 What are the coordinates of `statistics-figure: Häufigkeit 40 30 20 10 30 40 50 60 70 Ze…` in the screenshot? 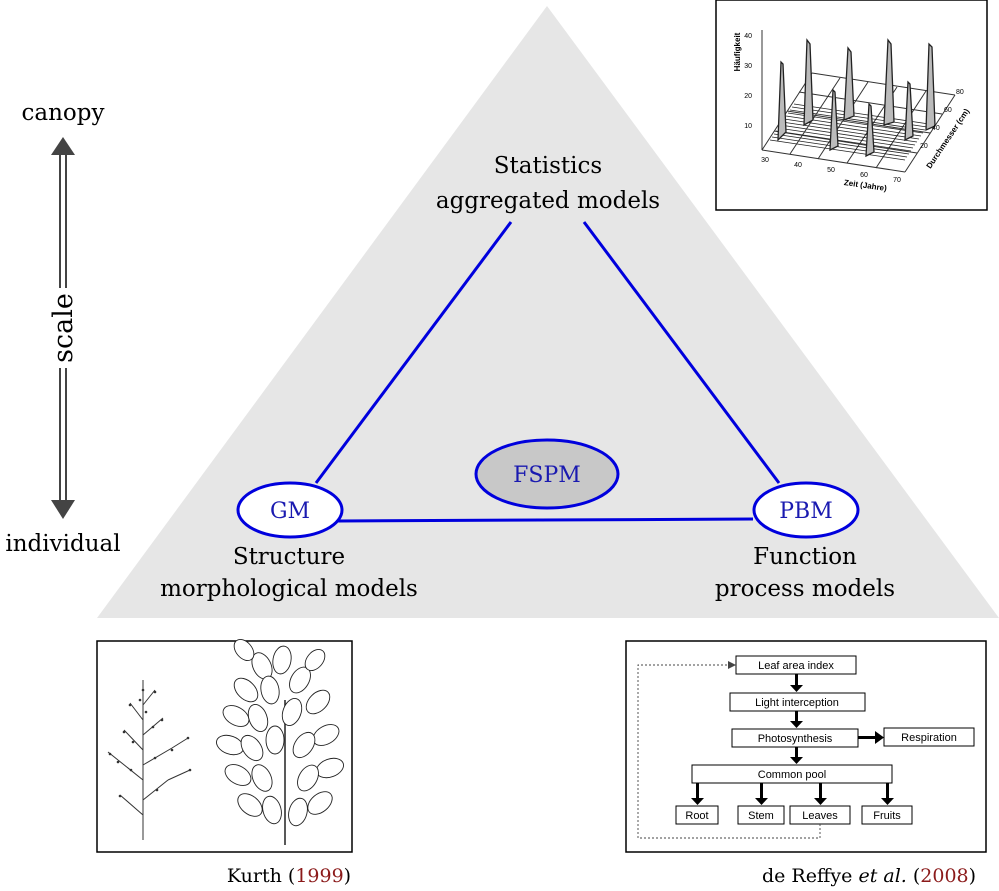 It's located at (851, 105).